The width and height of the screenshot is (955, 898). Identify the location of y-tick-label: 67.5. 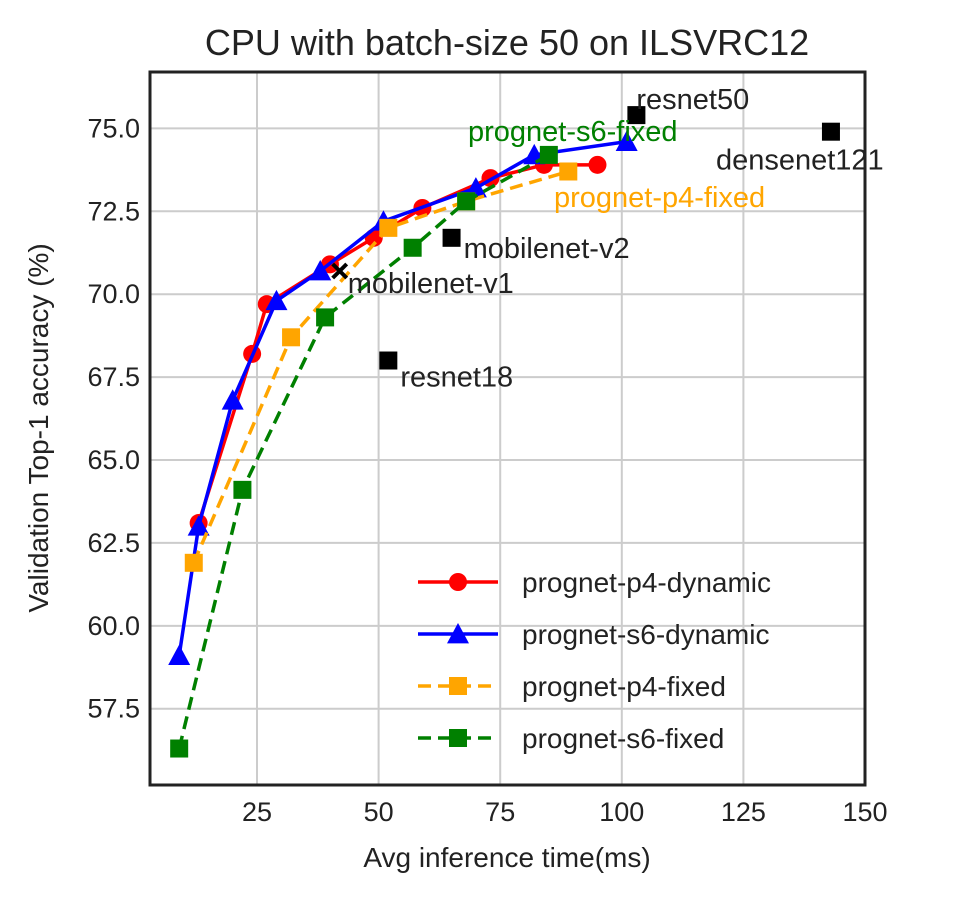
(113, 377).